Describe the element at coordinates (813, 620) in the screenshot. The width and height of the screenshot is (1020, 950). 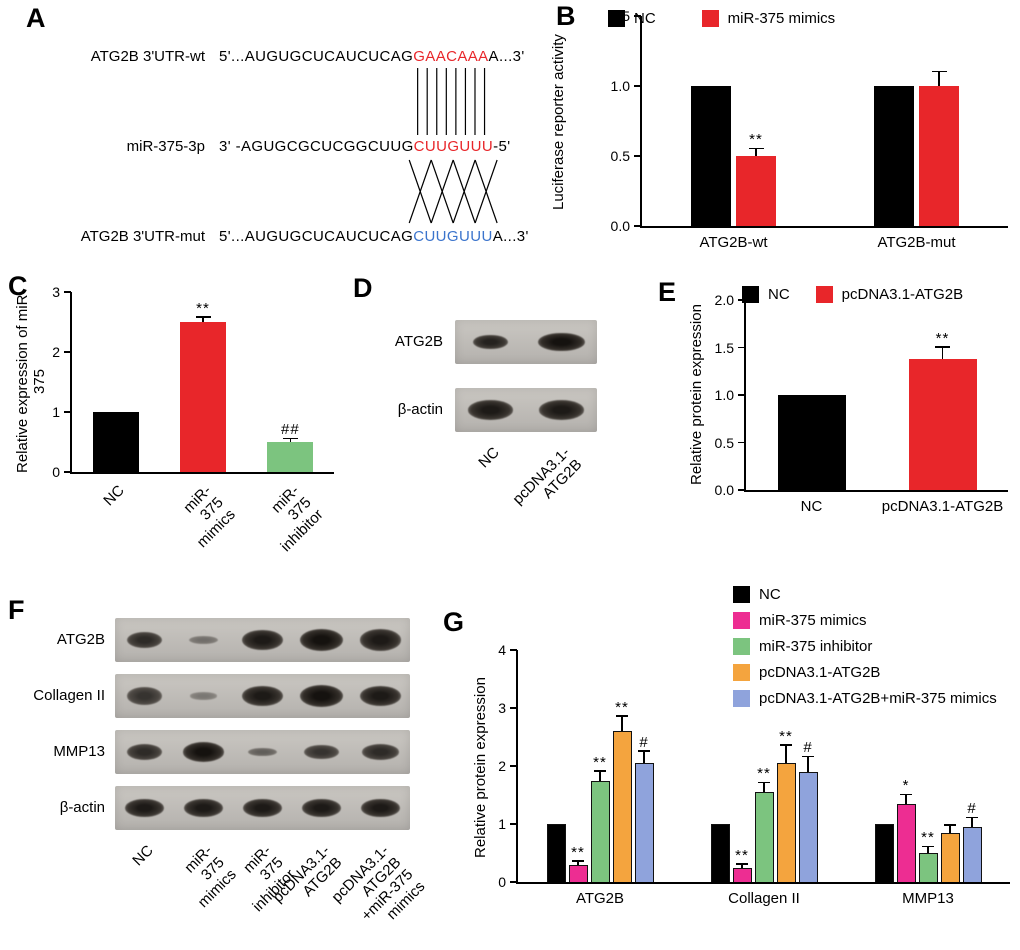
I see `legend-label: miR-375 mimics` at that location.